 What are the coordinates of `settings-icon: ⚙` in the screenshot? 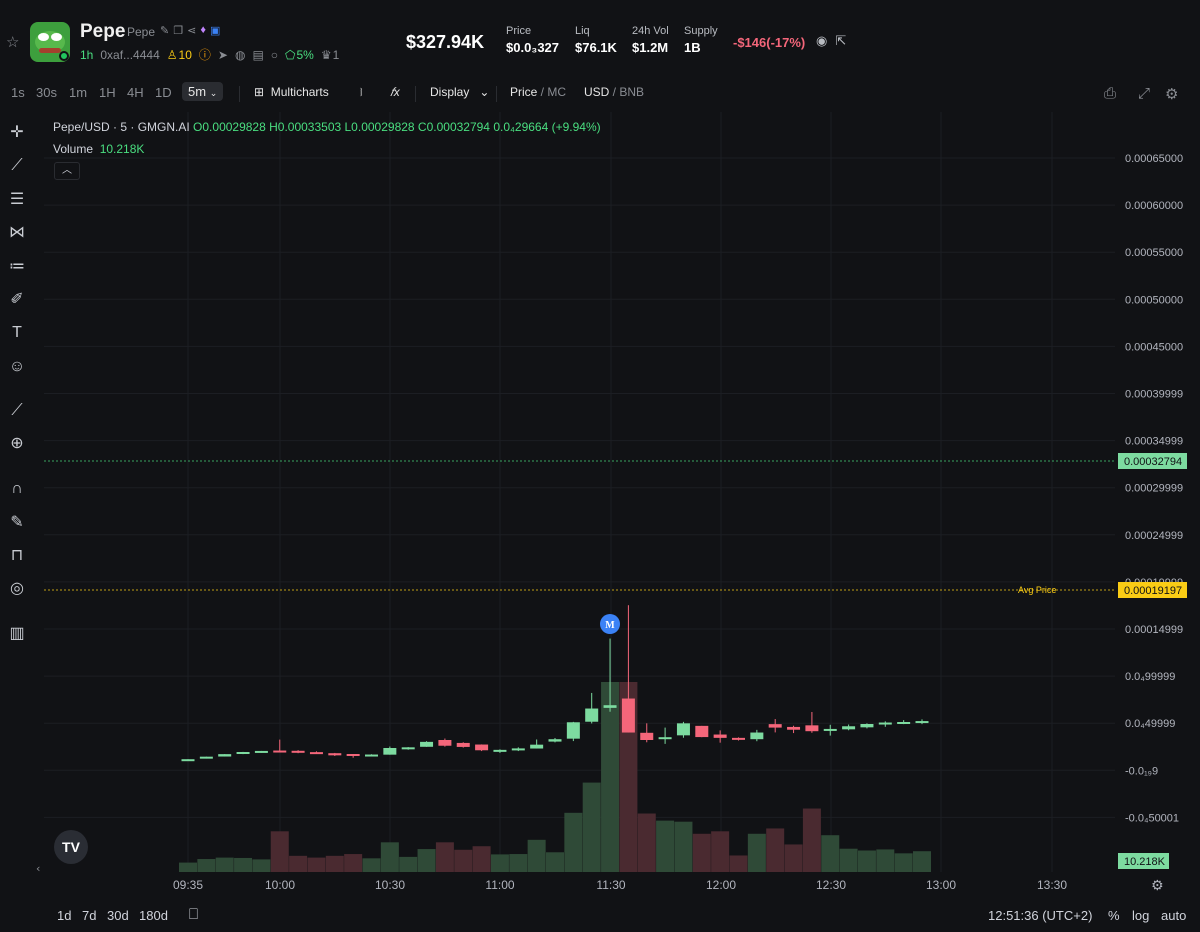 It's located at (1172, 94).